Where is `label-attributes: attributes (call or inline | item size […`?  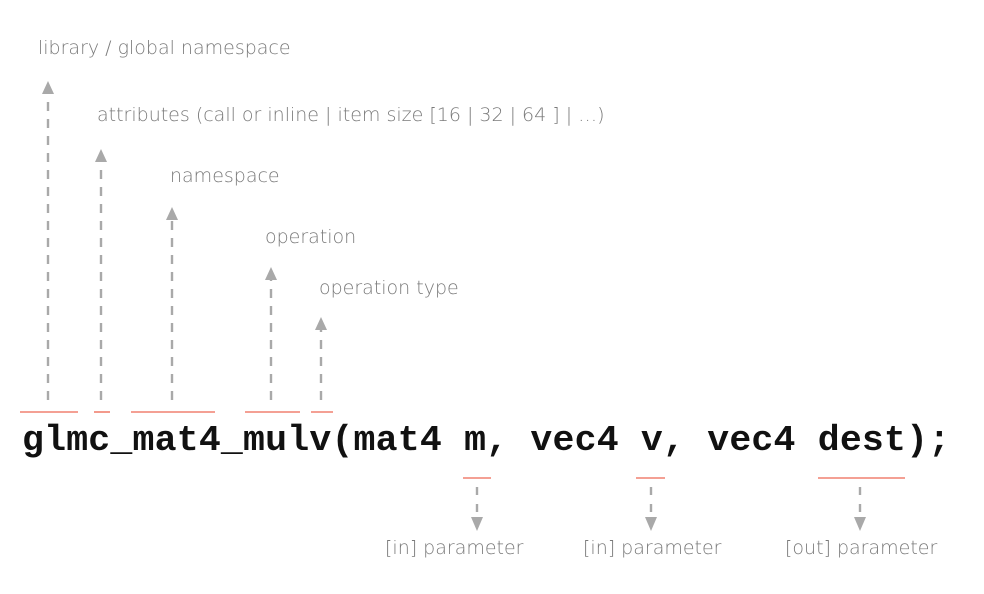 label-attributes: attributes (call or inline | item size [… is located at coordinates (351, 115).